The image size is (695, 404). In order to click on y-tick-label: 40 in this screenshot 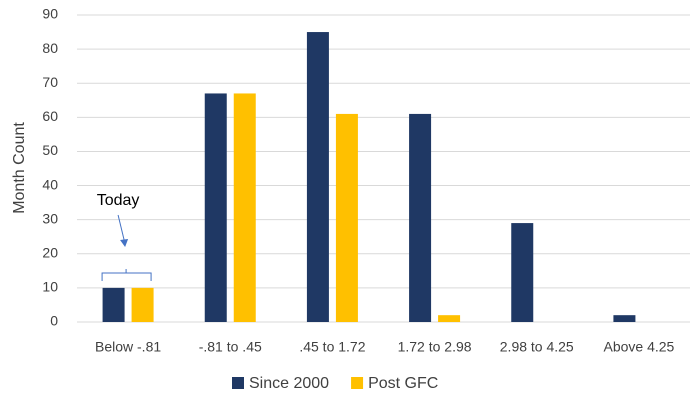, I will do `click(50, 184)`.